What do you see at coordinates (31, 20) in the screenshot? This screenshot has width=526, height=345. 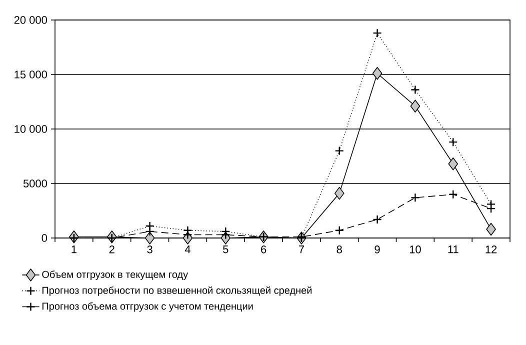 I see `y-tick-label: 20 000` at bounding box center [31, 20].